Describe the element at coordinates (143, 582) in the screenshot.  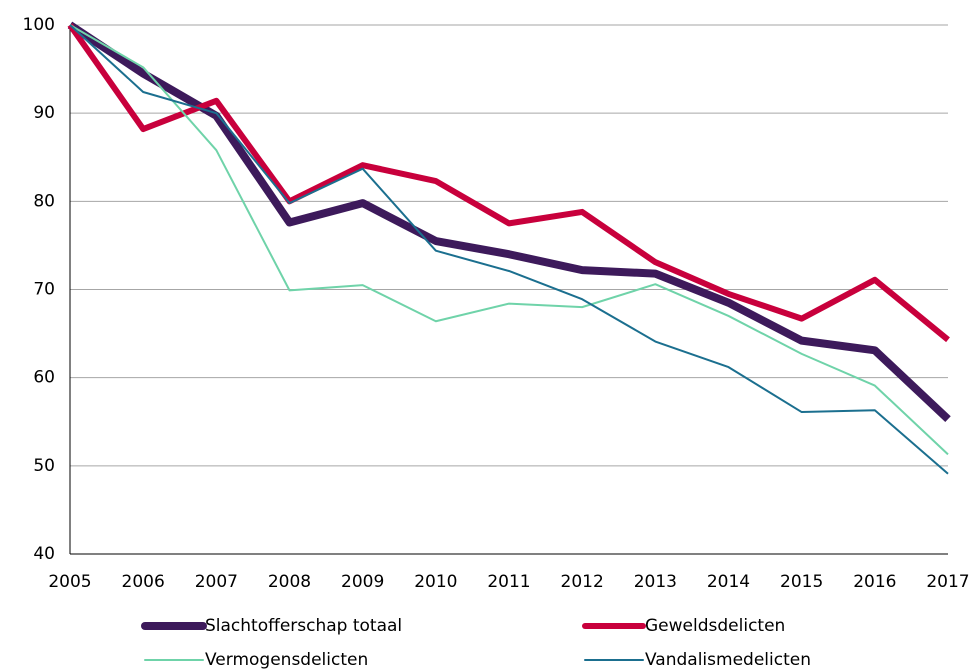
I see `x-tick-label: 2006` at that location.